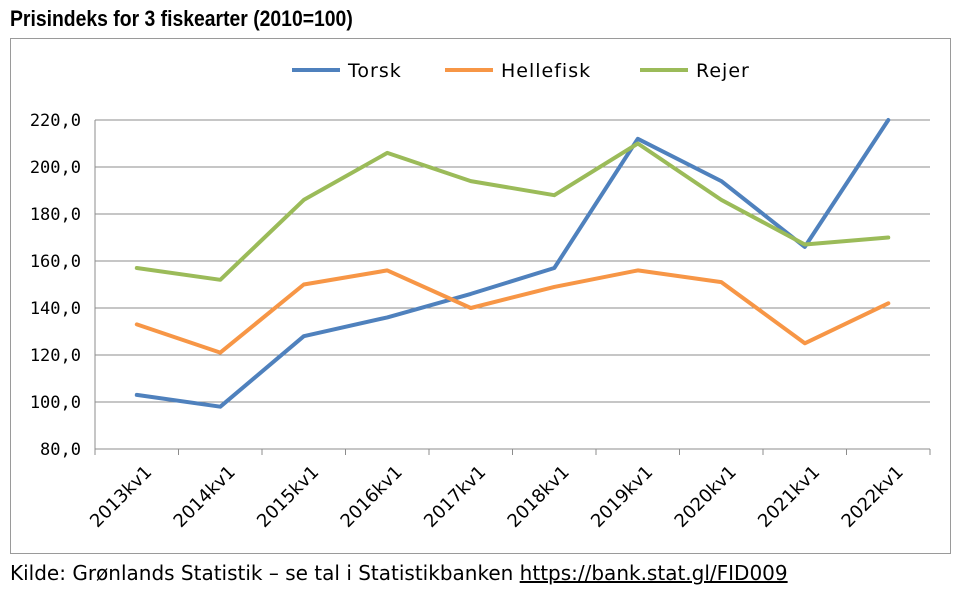  I want to click on legend-label-hellefisk: Hellefisk, so click(546, 71).